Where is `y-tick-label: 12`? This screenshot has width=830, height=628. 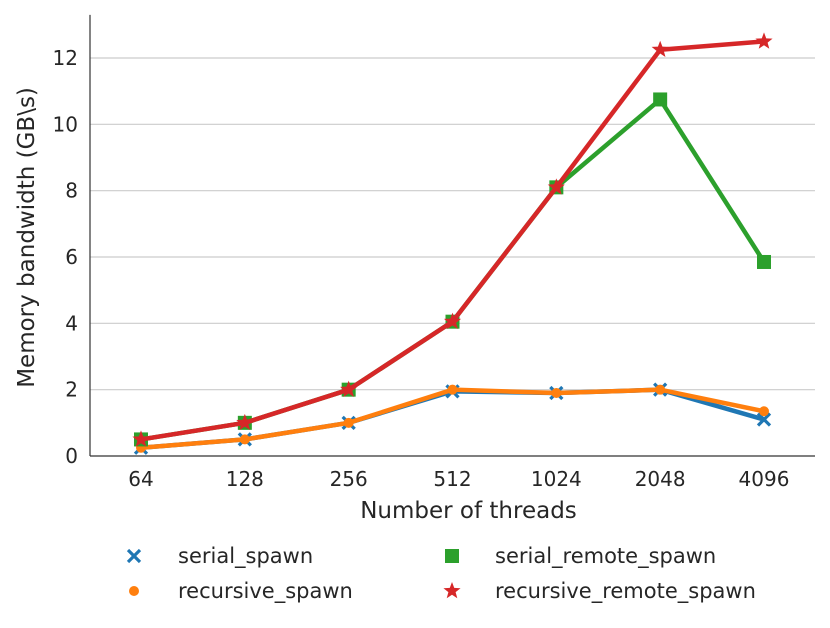 y-tick-label: 12 is located at coordinates (65, 58).